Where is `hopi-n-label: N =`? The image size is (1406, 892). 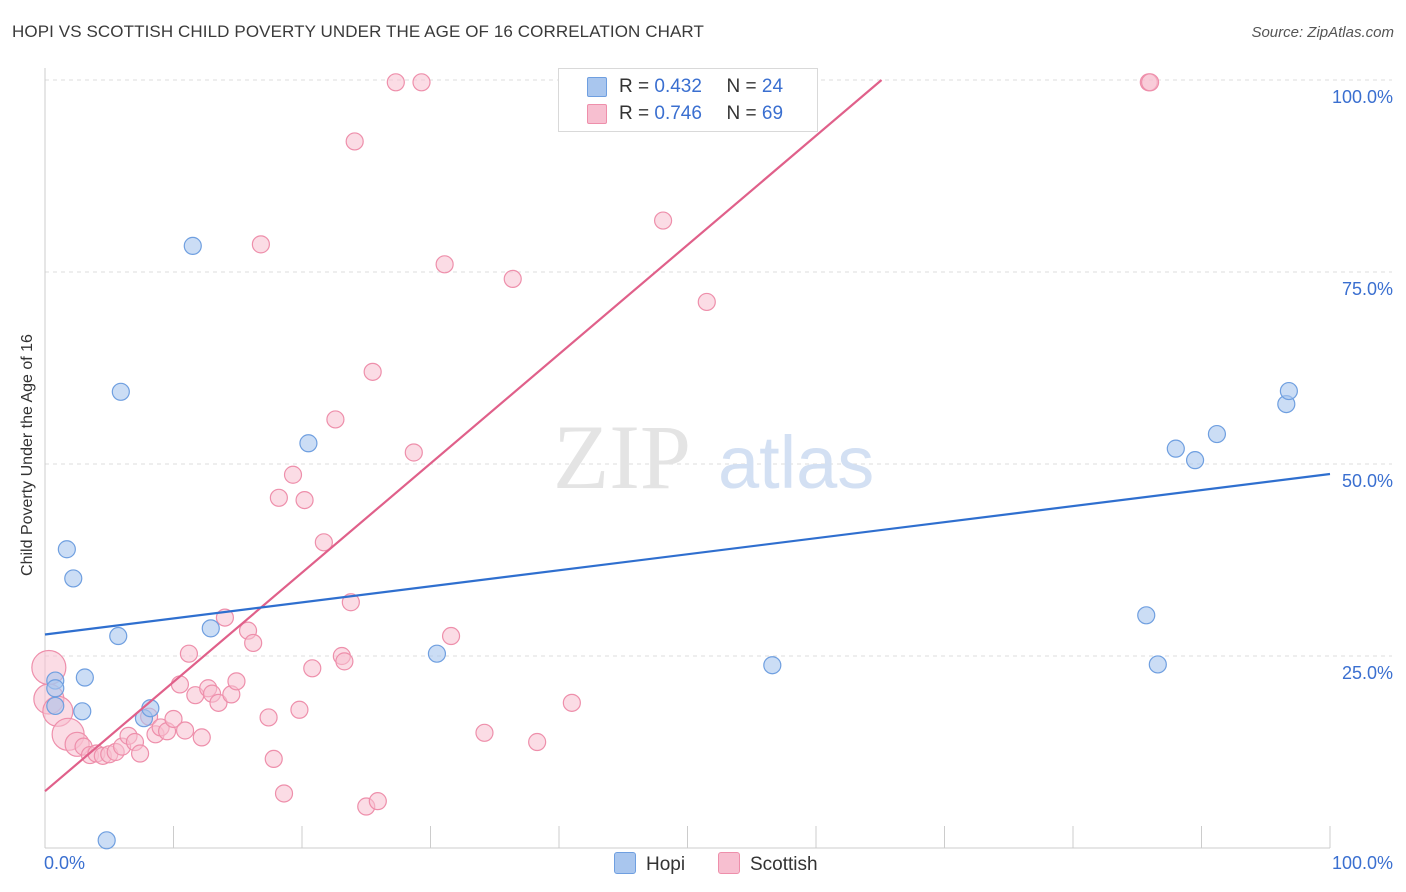
hopi-n-label: N = is located at coordinates (741, 86).